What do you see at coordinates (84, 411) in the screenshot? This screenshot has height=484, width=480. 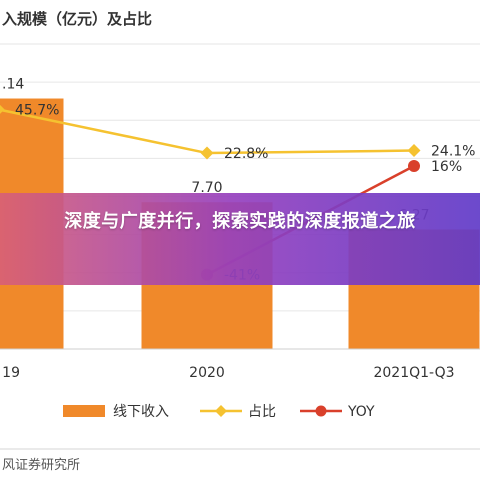 I see `legend-swatch-bar` at bounding box center [84, 411].